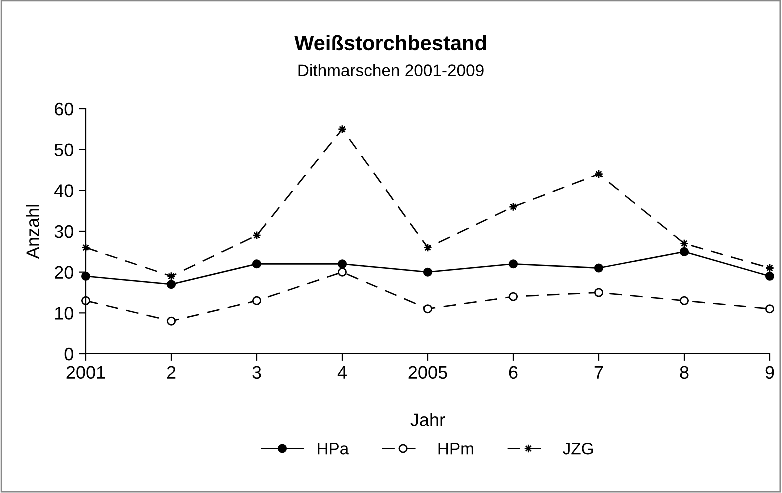  Describe the element at coordinates (171, 372) in the screenshot. I see `x-tick-label: 2` at that location.